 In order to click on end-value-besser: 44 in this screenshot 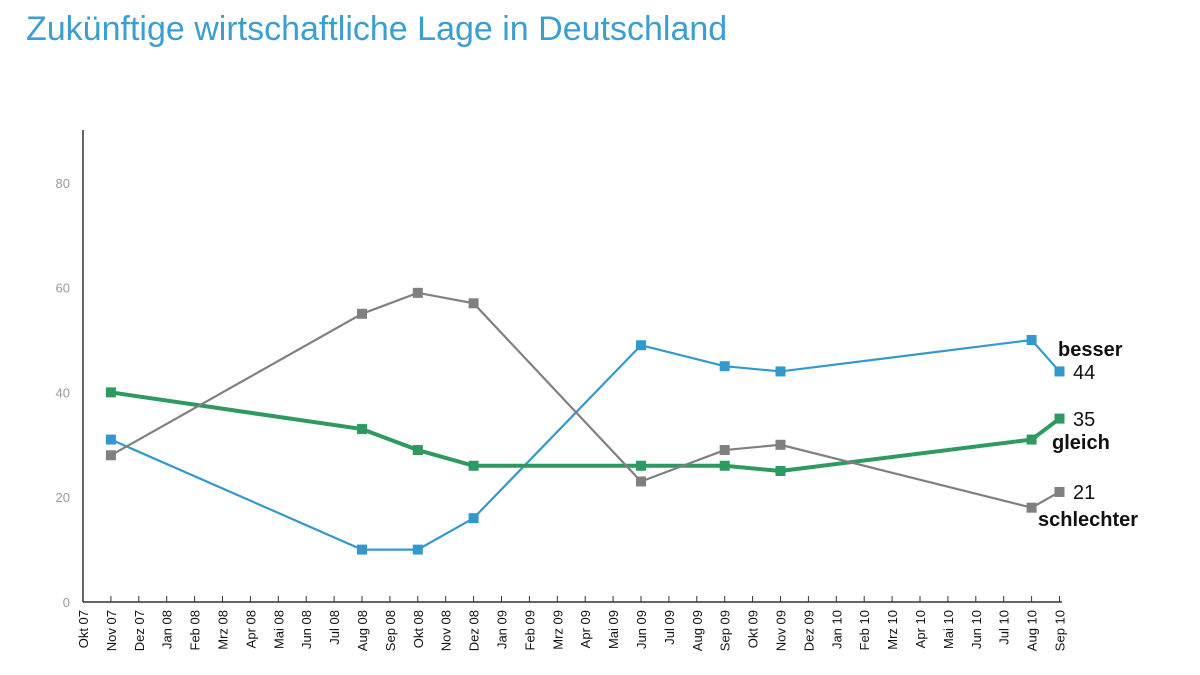, I will do `click(1084, 373)`.